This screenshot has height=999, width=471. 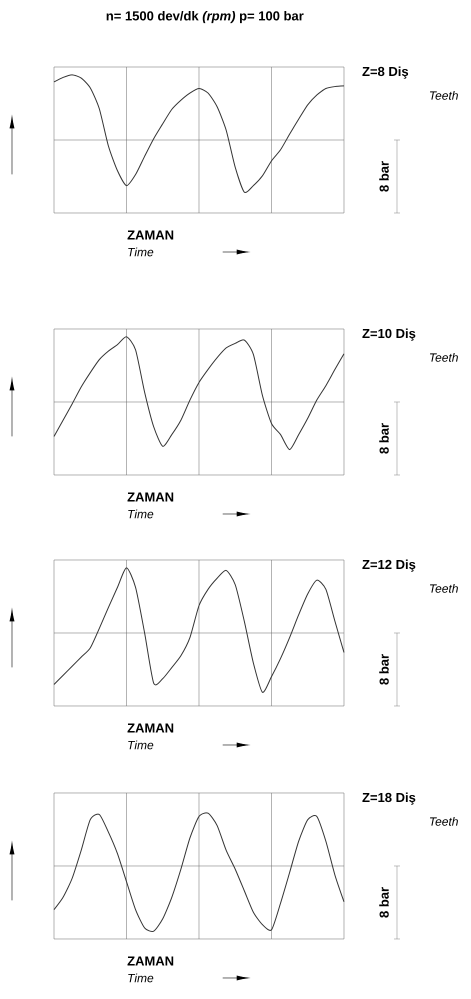 What do you see at coordinates (389, 566) in the screenshot?
I see `text: Z=12 Diş` at bounding box center [389, 566].